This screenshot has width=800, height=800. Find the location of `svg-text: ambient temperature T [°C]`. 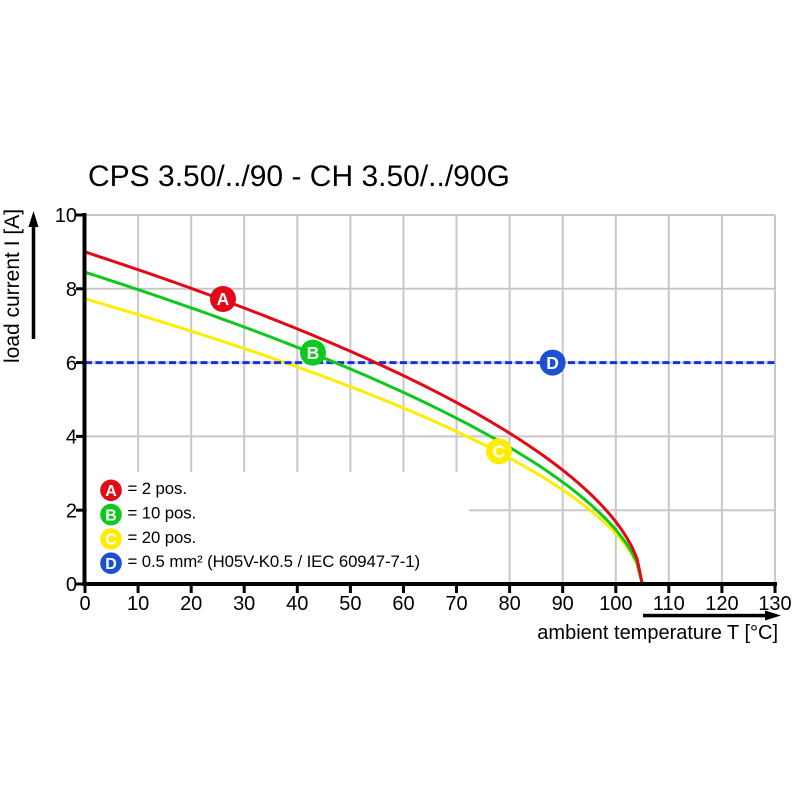

svg-text: ambient temperature T [°C] is located at coordinates (657, 633).